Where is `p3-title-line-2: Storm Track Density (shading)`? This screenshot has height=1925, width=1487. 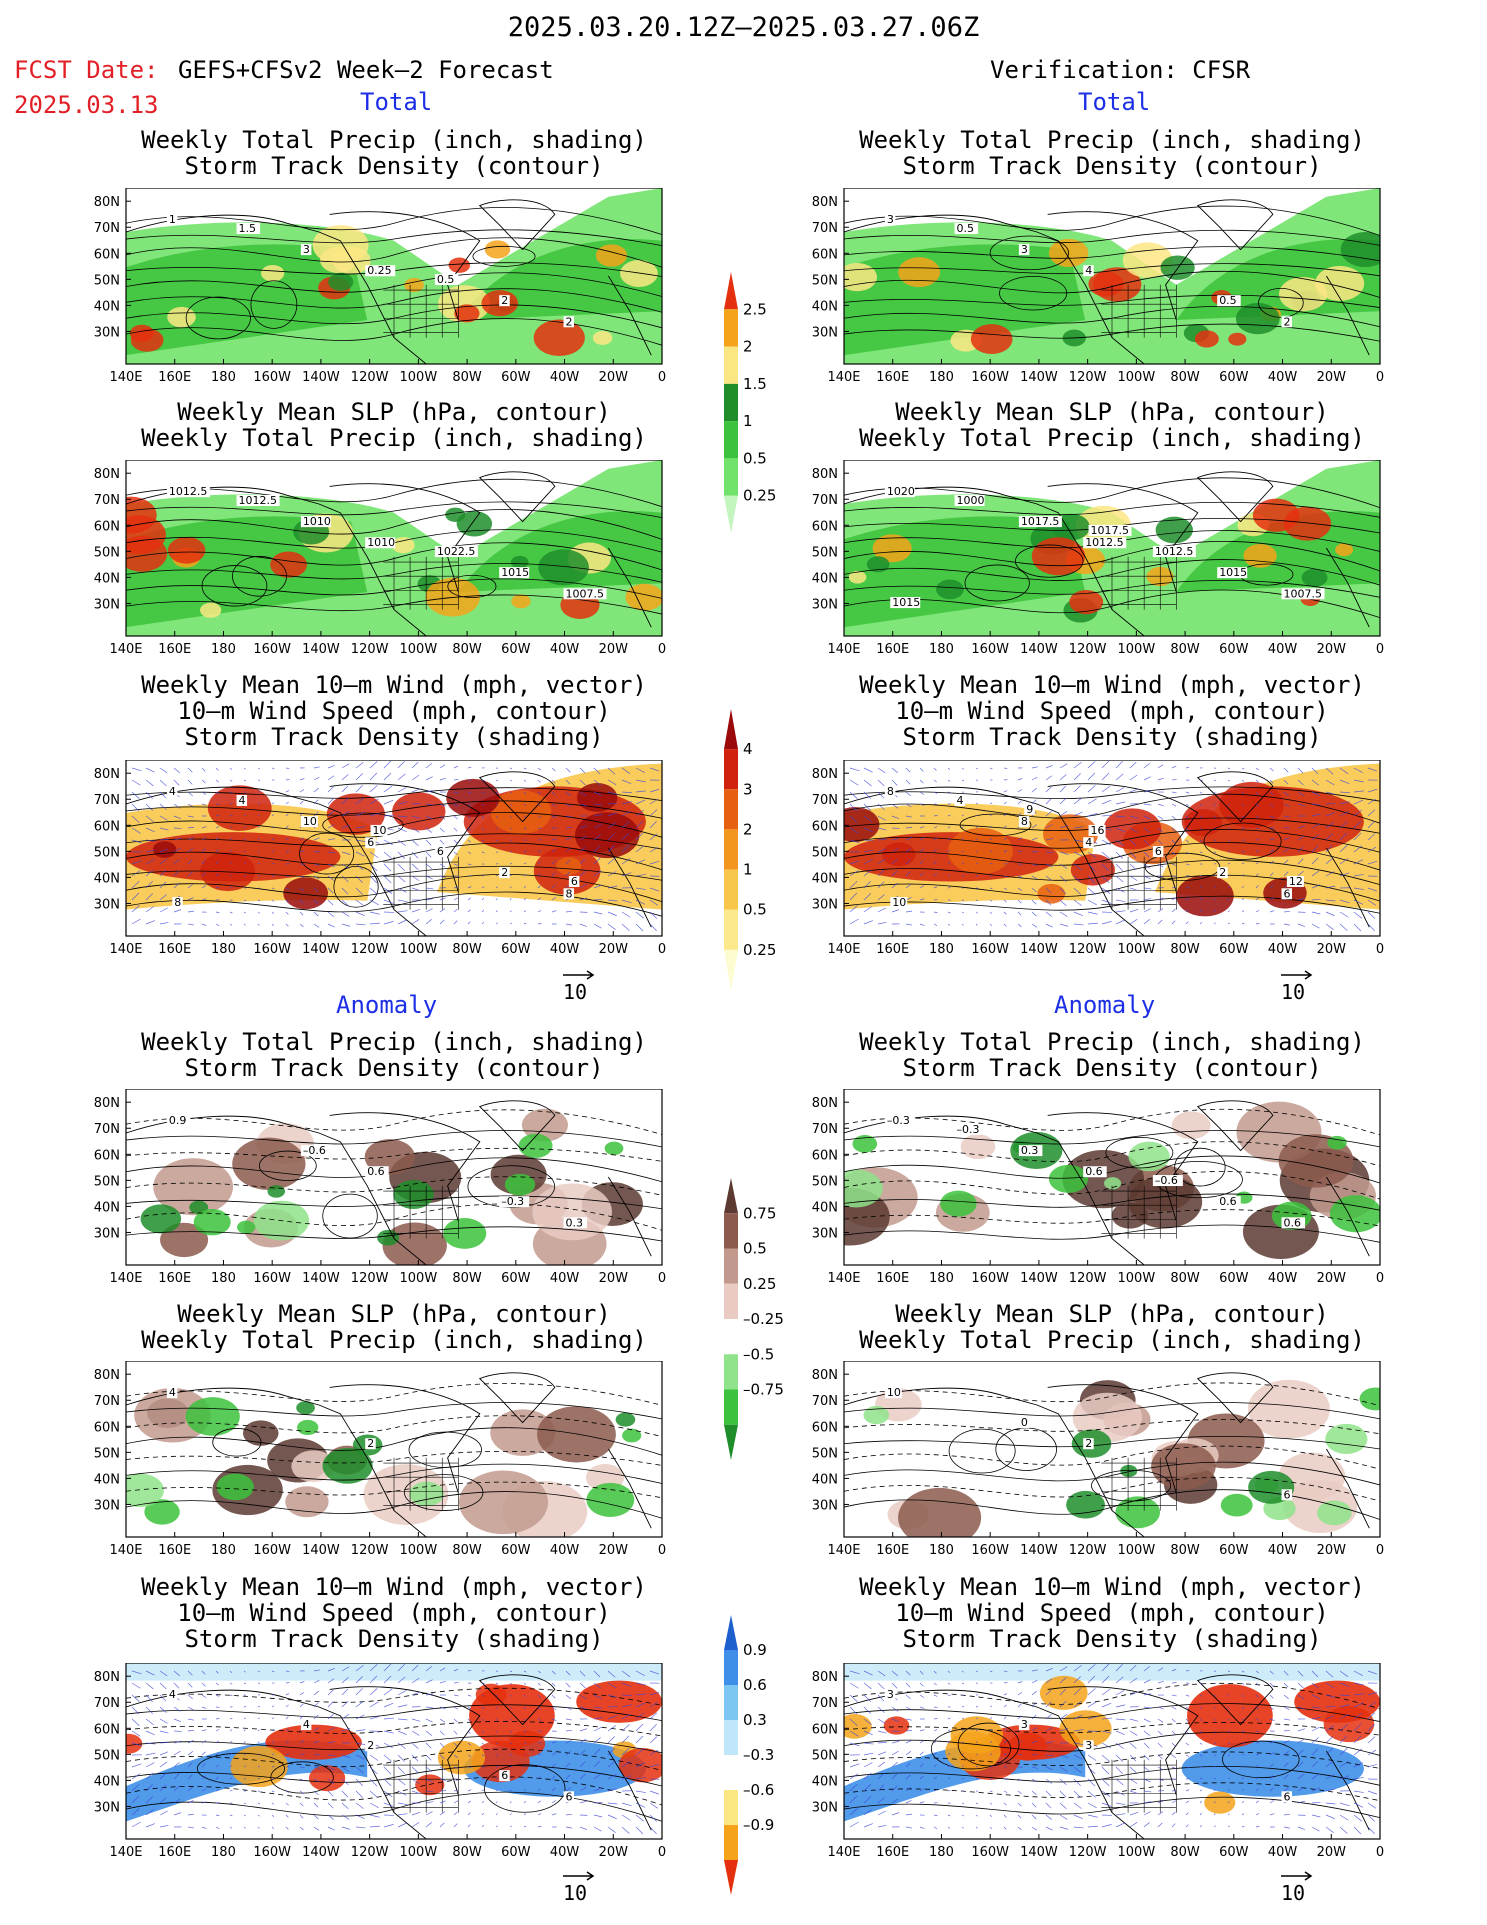
p3-title-line-2: Storm Track Density (shading) is located at coordinates (394, 737).